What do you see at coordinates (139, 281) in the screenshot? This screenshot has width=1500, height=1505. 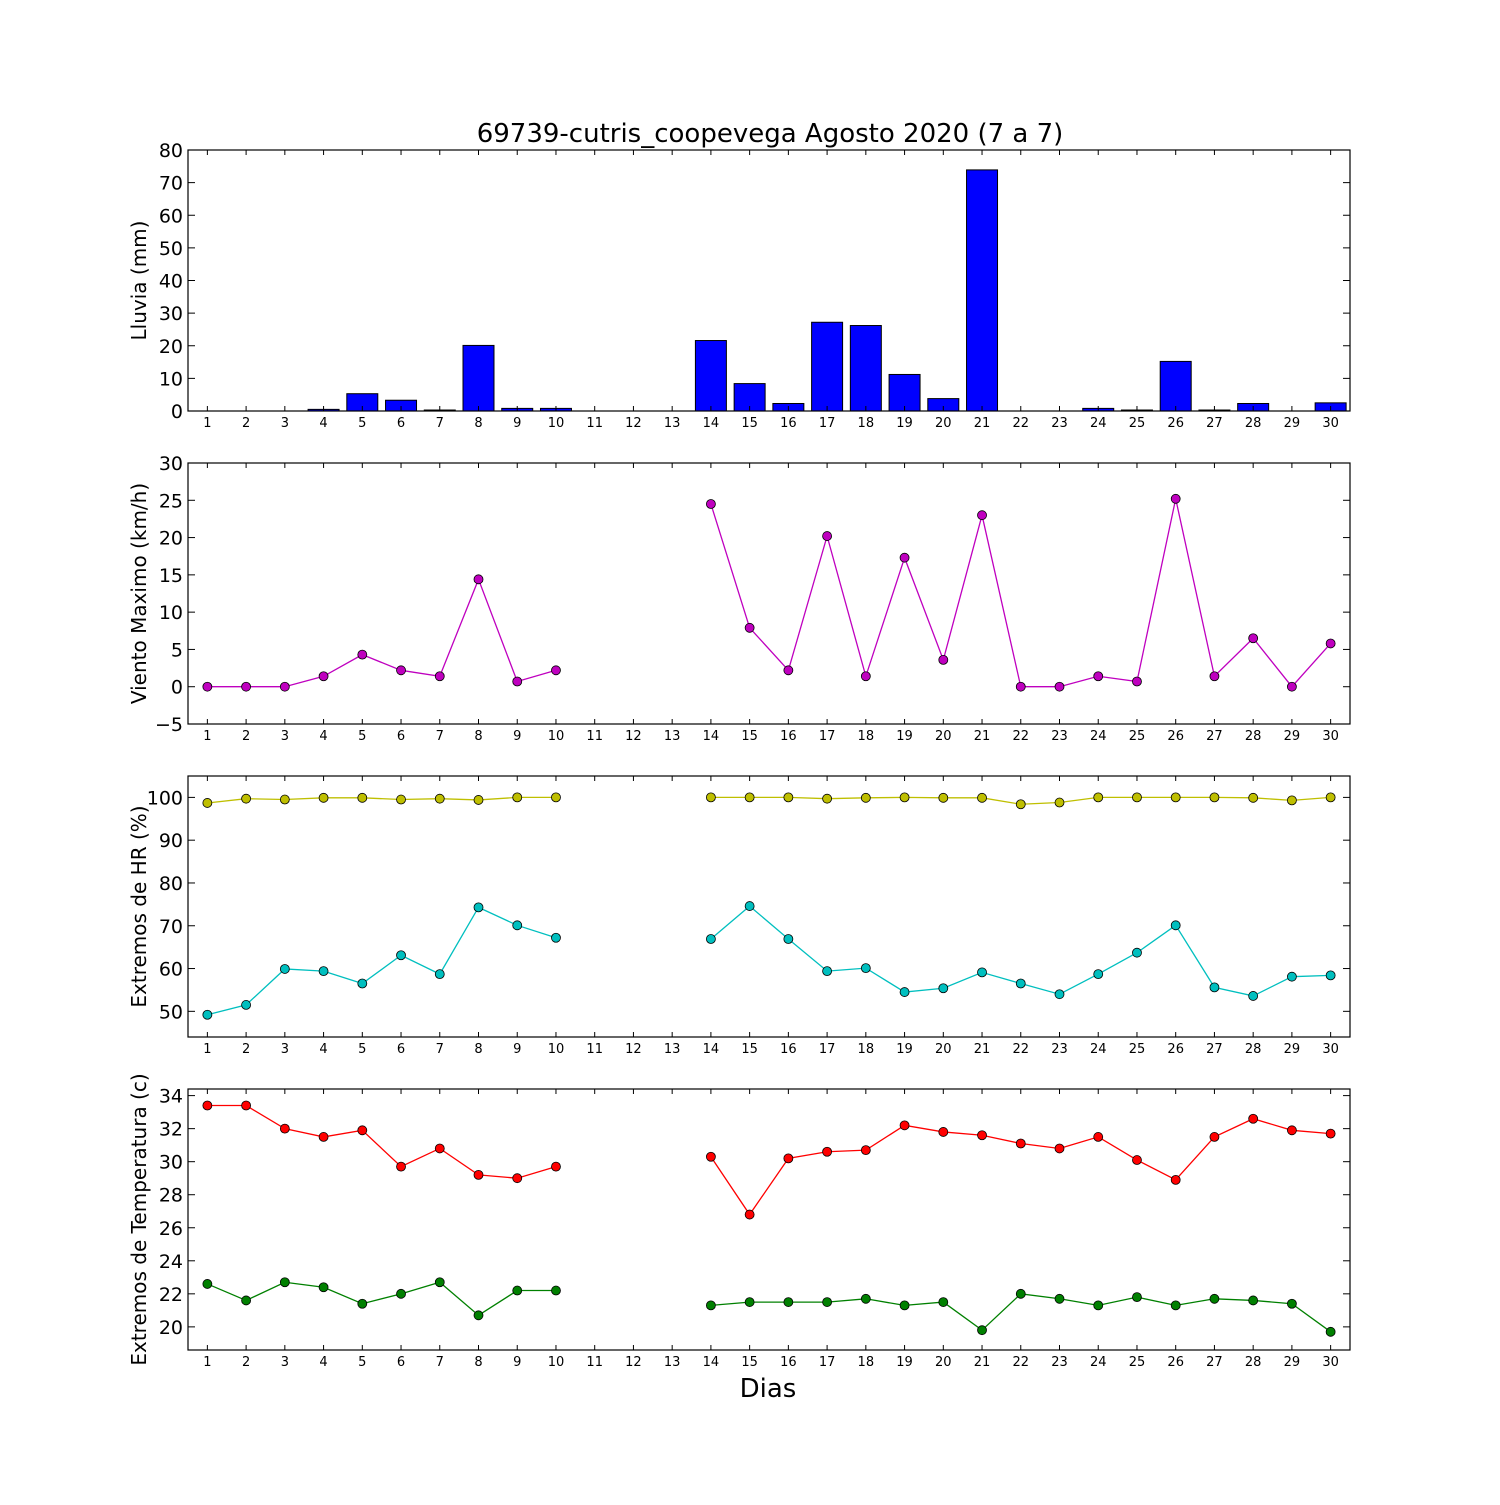 I see `panel-1-y-axis-label: Lluvia (mm)` at bounding box center [139, 281].